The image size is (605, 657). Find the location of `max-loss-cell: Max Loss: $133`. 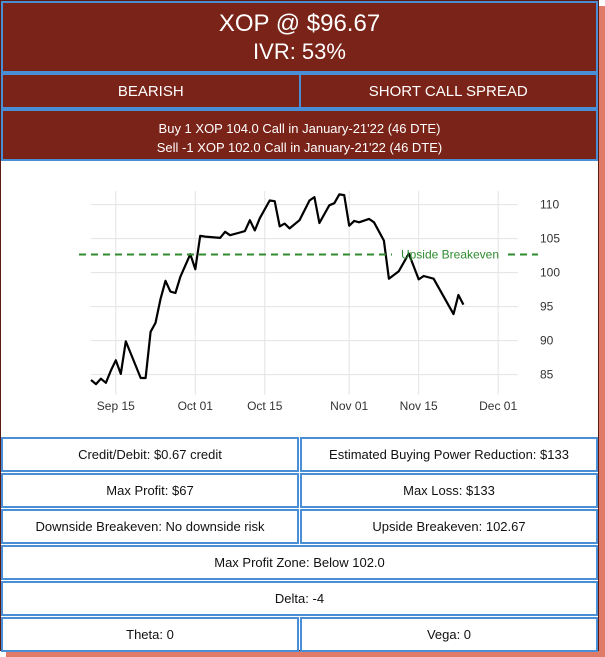

max-loss-cell: Max Loss: $133 is located at coordinates (449, 490).